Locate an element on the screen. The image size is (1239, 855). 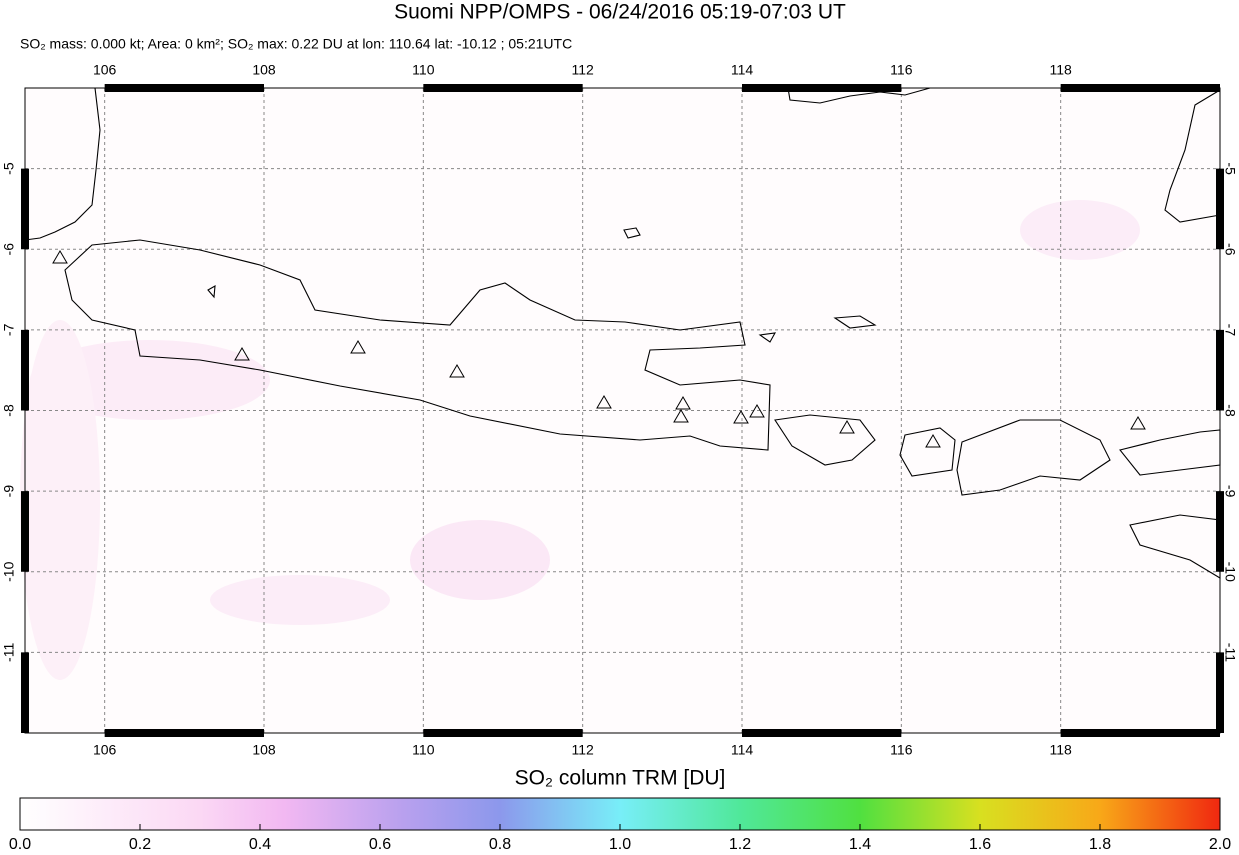
coastline-lombok is located at coordinates (927, 452).